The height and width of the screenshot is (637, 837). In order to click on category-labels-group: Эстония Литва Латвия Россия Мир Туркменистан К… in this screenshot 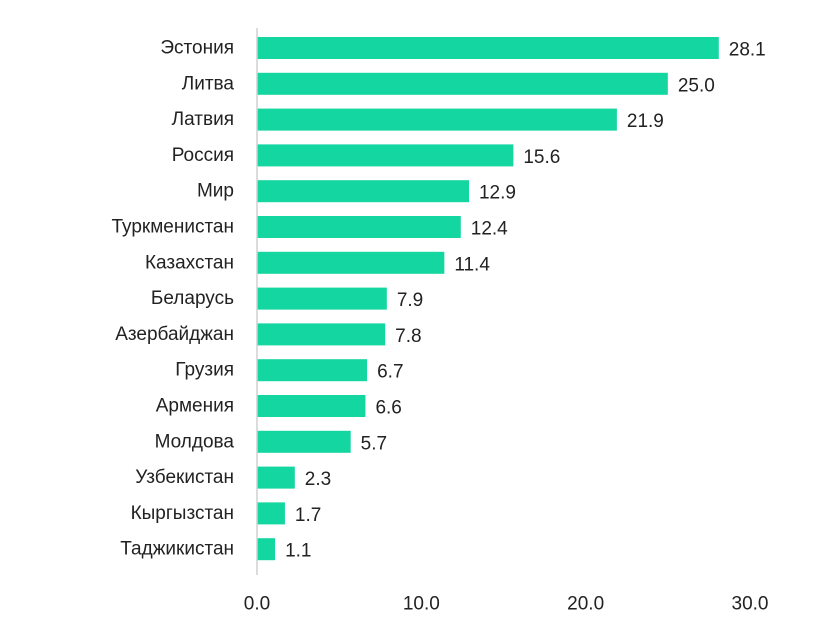, I will do `click(173, 299)`.